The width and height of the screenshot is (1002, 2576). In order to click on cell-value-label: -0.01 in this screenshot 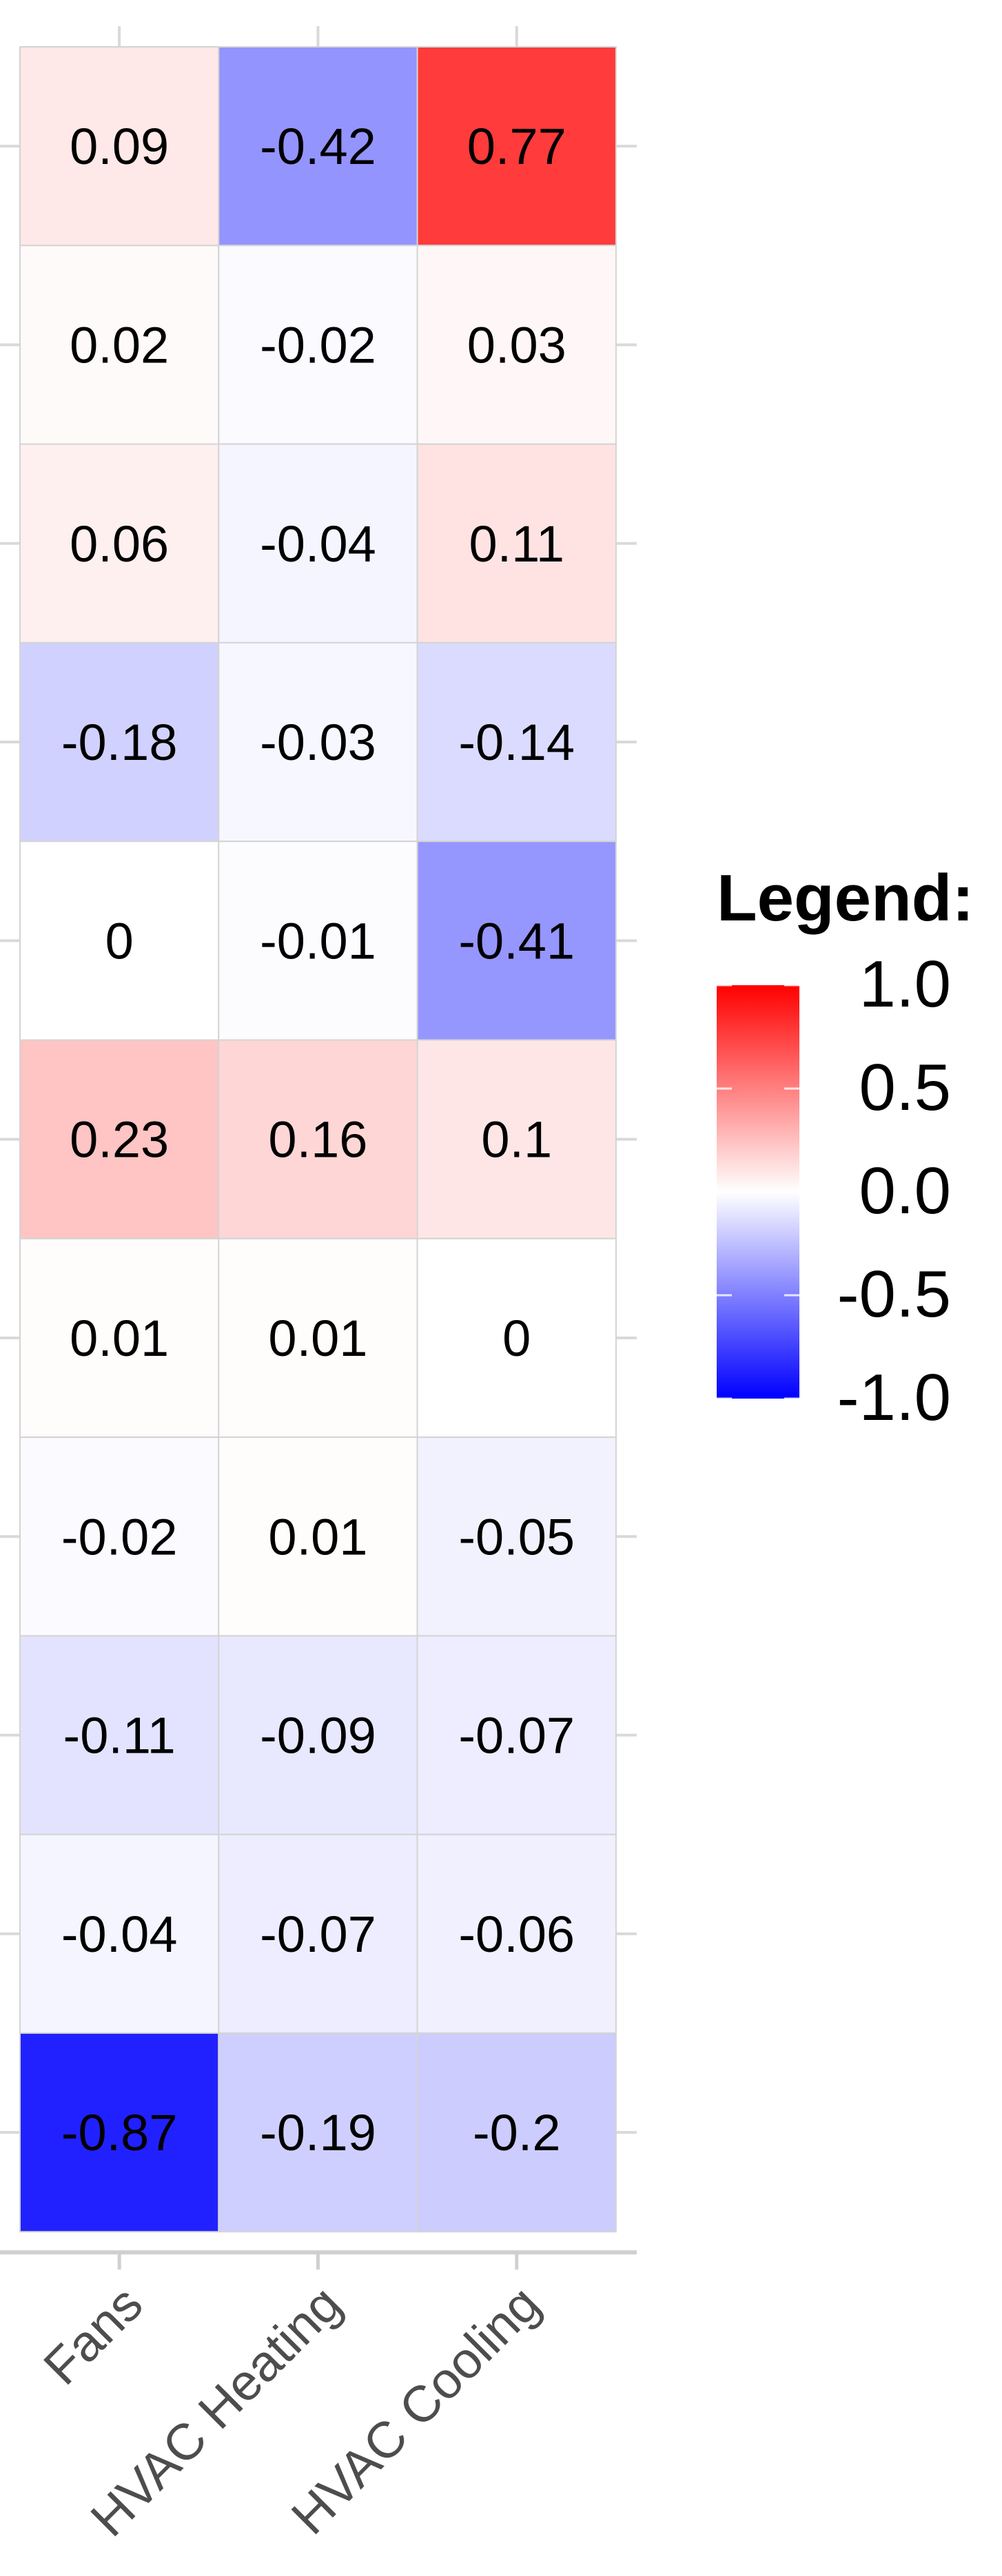, I will do `click(318, 940)`.